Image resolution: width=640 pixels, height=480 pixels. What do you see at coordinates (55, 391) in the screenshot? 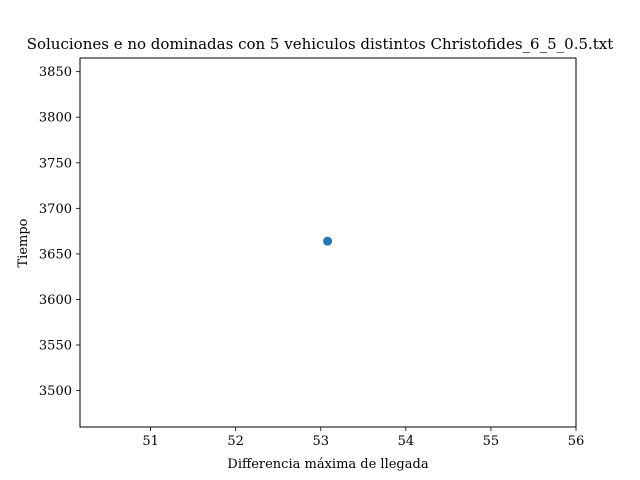
I see `y-tick-label: 3500` at bounding box center [55, 391].